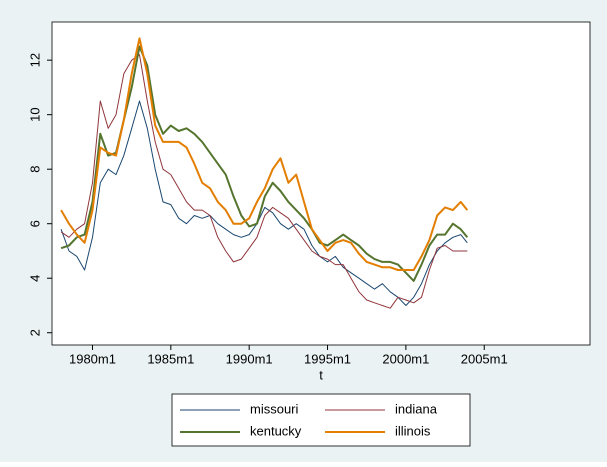 This screenshot has width=607, height=467. I want to click on legend, so click(321, 420).